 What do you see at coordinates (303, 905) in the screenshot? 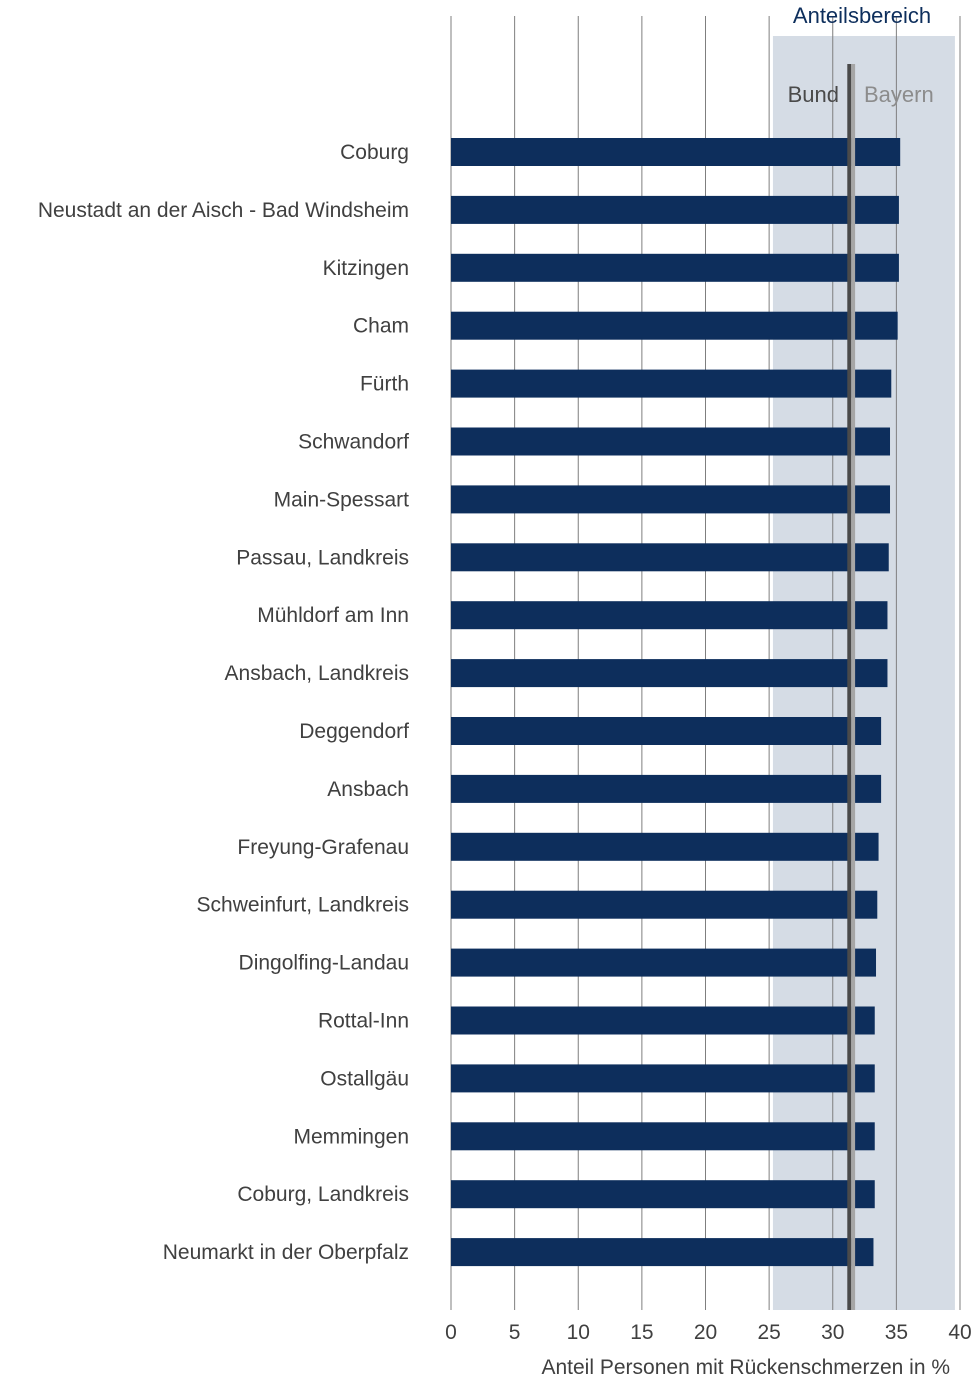
I see `category-label-14: Schweinfurt, Landkreis` at bounding box center [303, 905].